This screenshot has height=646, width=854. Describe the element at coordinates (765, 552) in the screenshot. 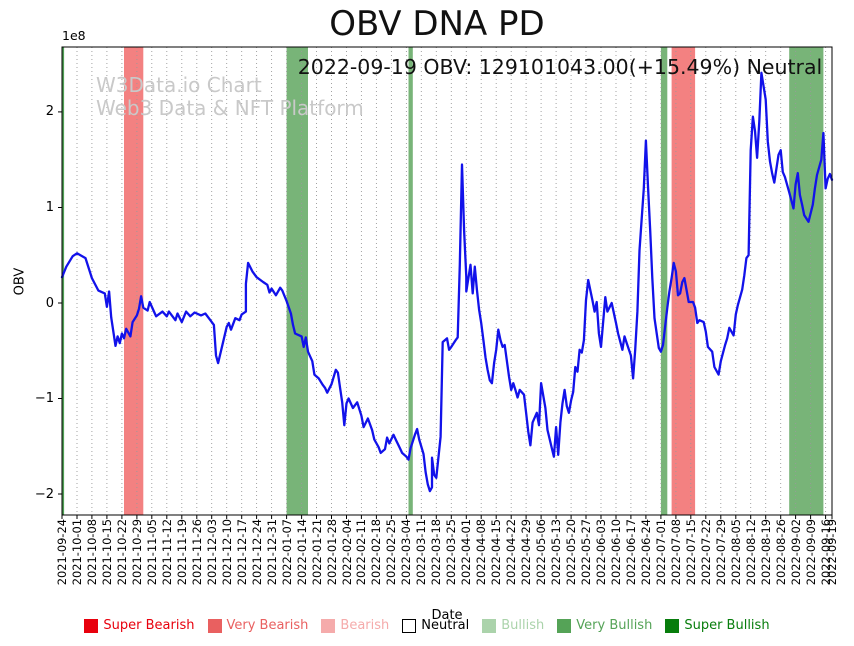

I see `x-tick-label: 2022-08-19` at that location.